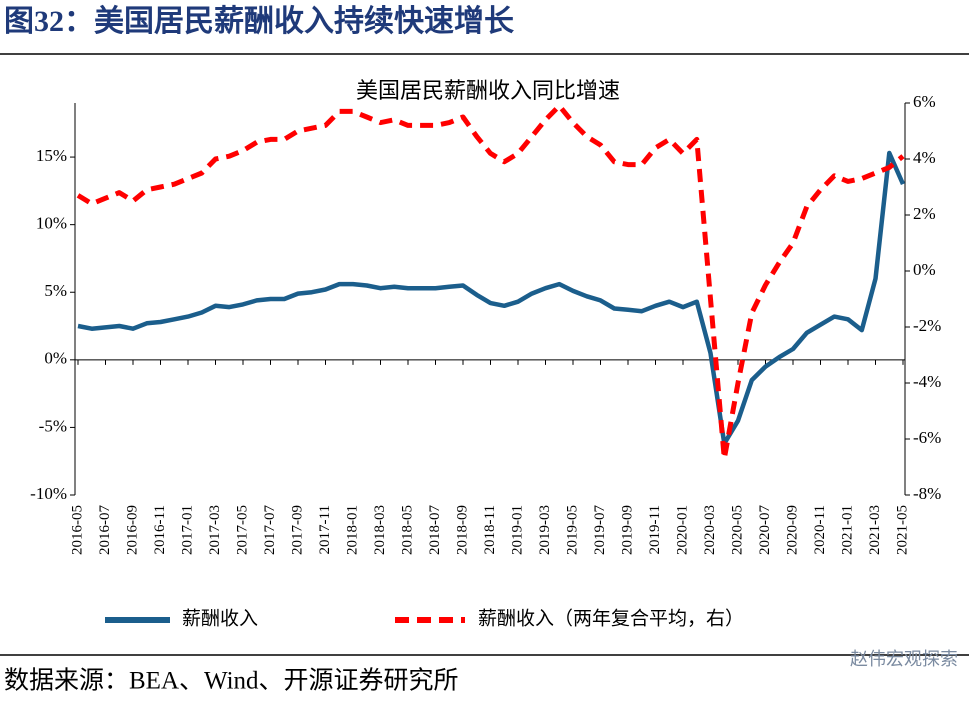 Image resolution: width=969 pixels, height=703 pixels. What do you see at coordinates (380, 530) in the screenshot?
I see `x-tick-label: 2018-03` at bounding box center [380, 530].